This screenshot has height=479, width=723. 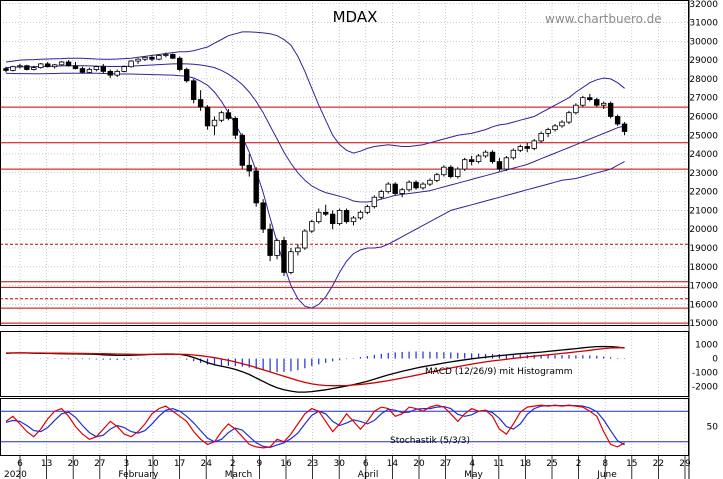 What do you see at coordinates (703, 324) in the screenshot?
I see `price-tick-label: 15000` at bounding box center [703, 324].